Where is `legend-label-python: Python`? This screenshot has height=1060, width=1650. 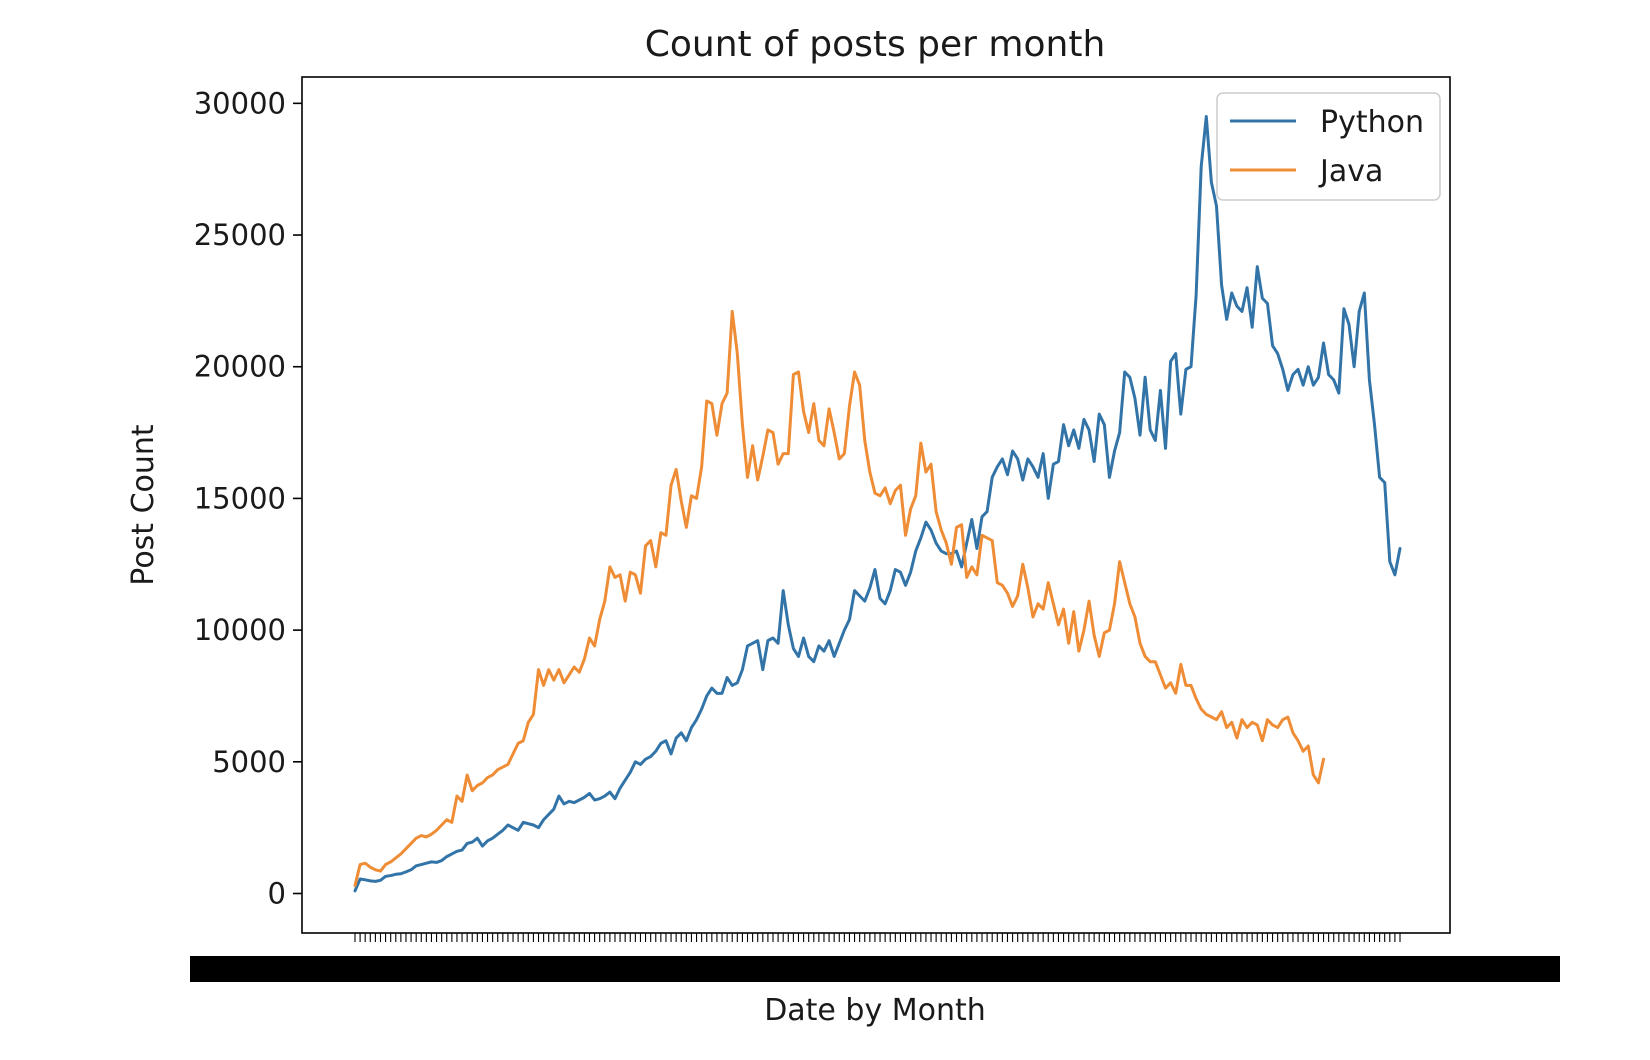
legend-label-python: Python is located at coordinates (1372, 122).